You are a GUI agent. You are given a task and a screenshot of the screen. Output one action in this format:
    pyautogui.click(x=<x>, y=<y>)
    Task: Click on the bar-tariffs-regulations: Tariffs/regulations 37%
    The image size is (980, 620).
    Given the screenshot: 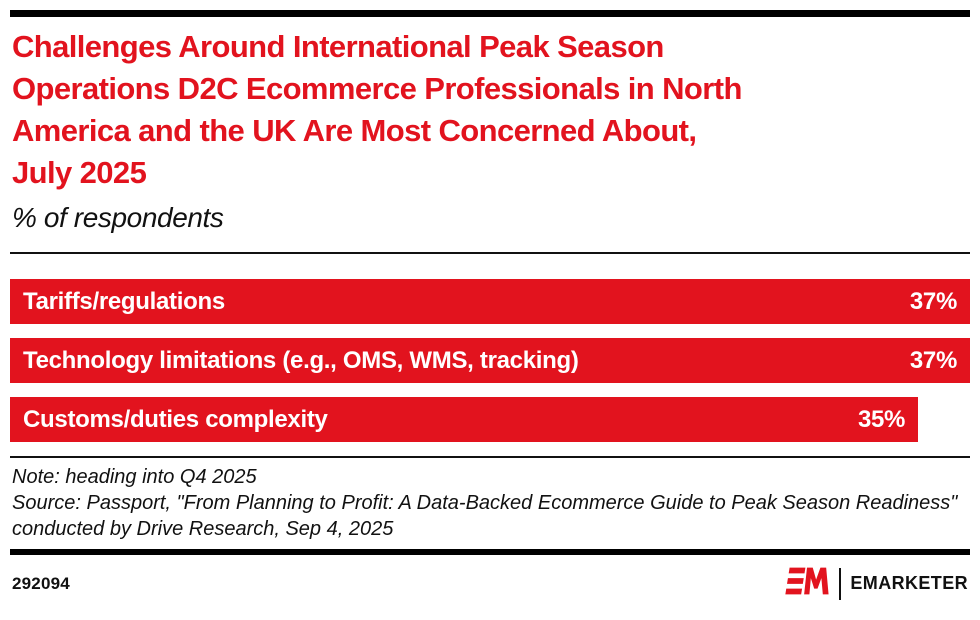 What is the action you would take?
    pyautogui.click(x=490, y=301)
    